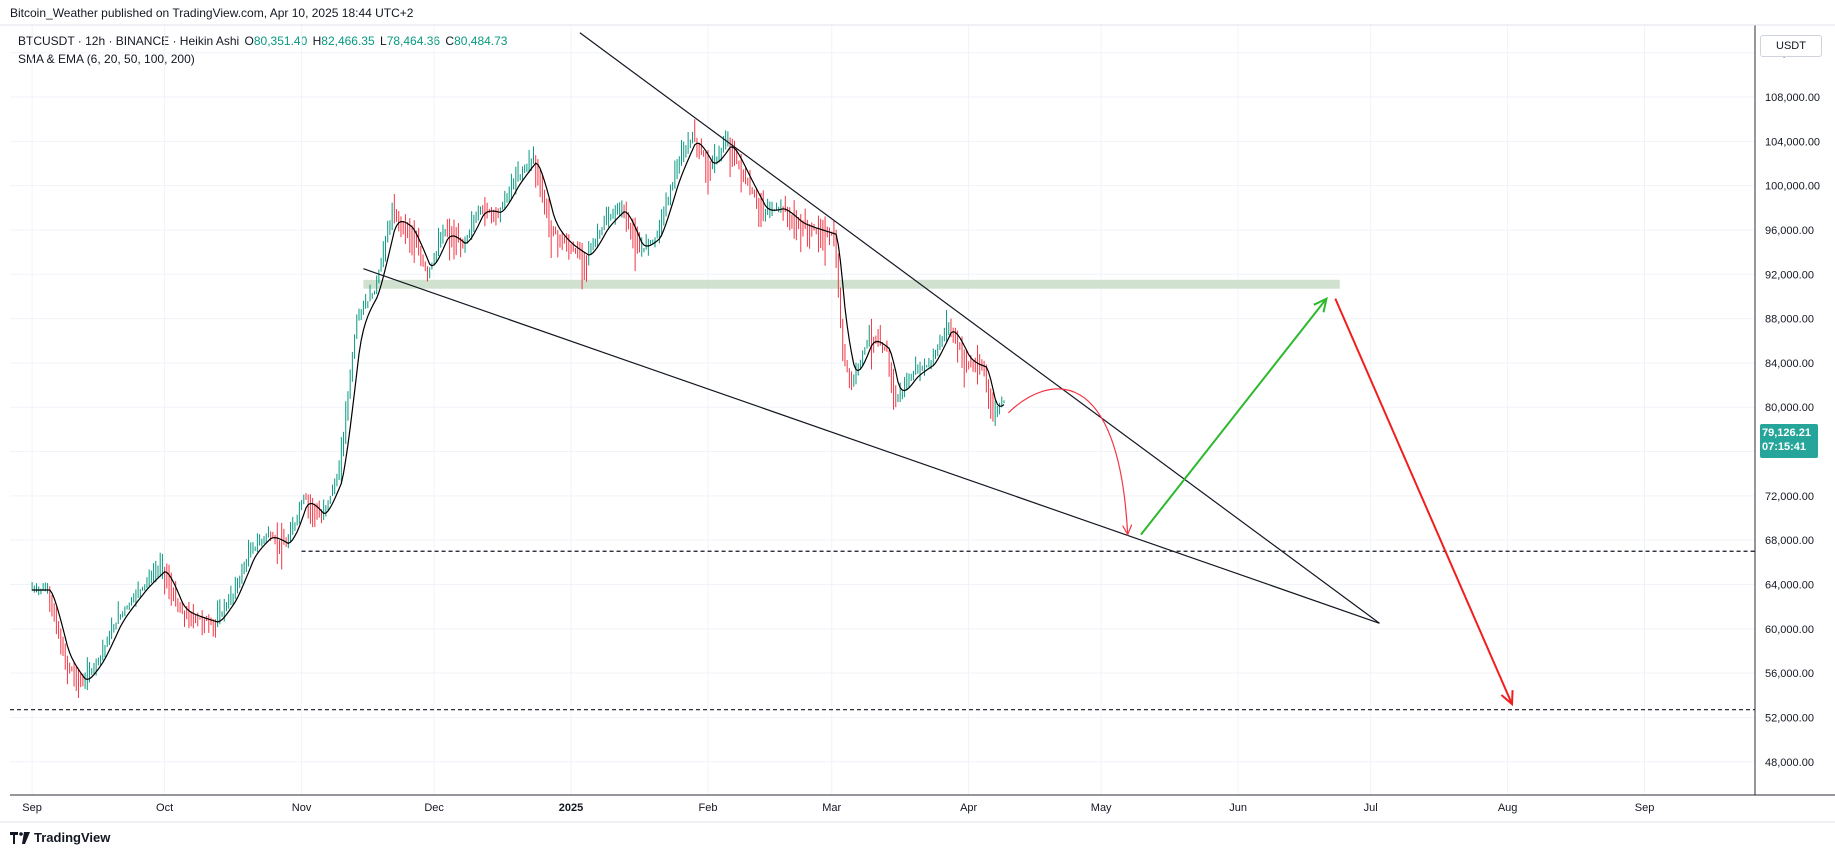  Describe the element at coordinates (129, 41) in the screenshot. I see `symbol-name: BTCUSDT · 12h · BINANCE · Heikin Ashi` at that location.